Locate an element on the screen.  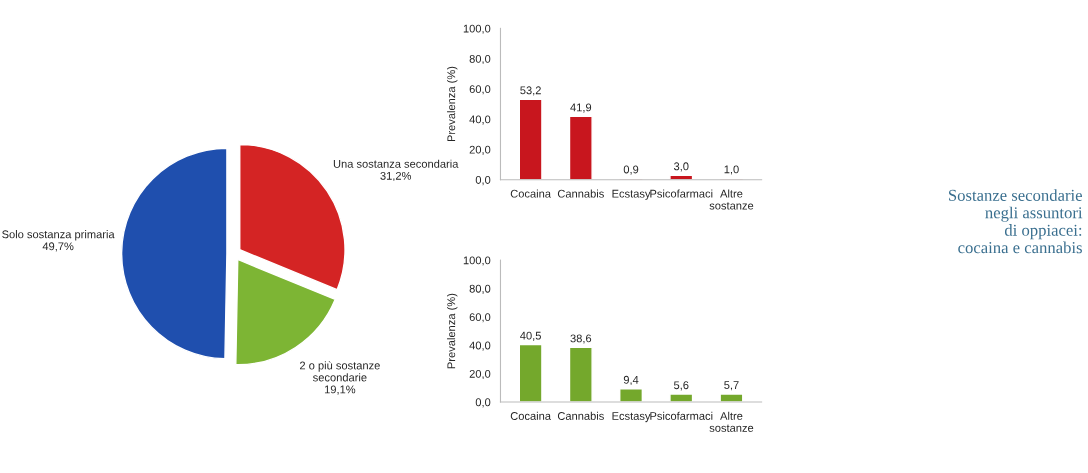
data-label: 49,7% is located at coordinates (58, 247).